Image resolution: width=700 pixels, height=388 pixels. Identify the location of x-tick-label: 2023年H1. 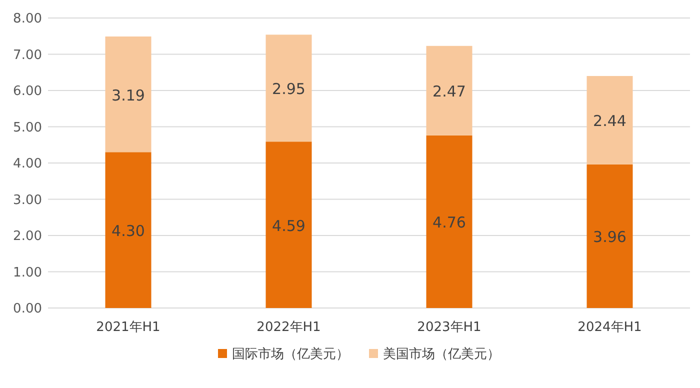
(449, 327).